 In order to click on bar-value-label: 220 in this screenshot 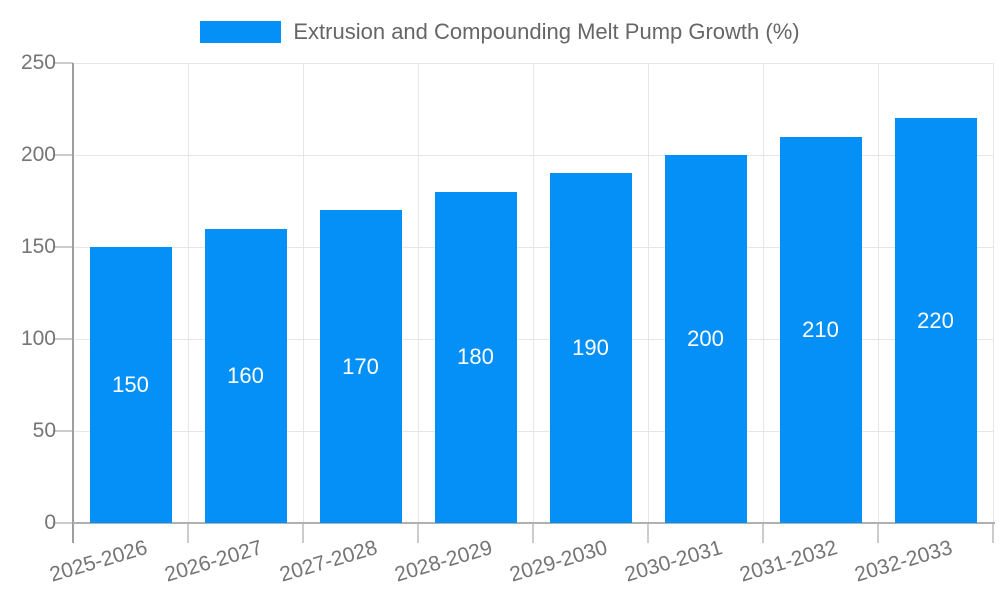, I will do `click(935, 320)`.